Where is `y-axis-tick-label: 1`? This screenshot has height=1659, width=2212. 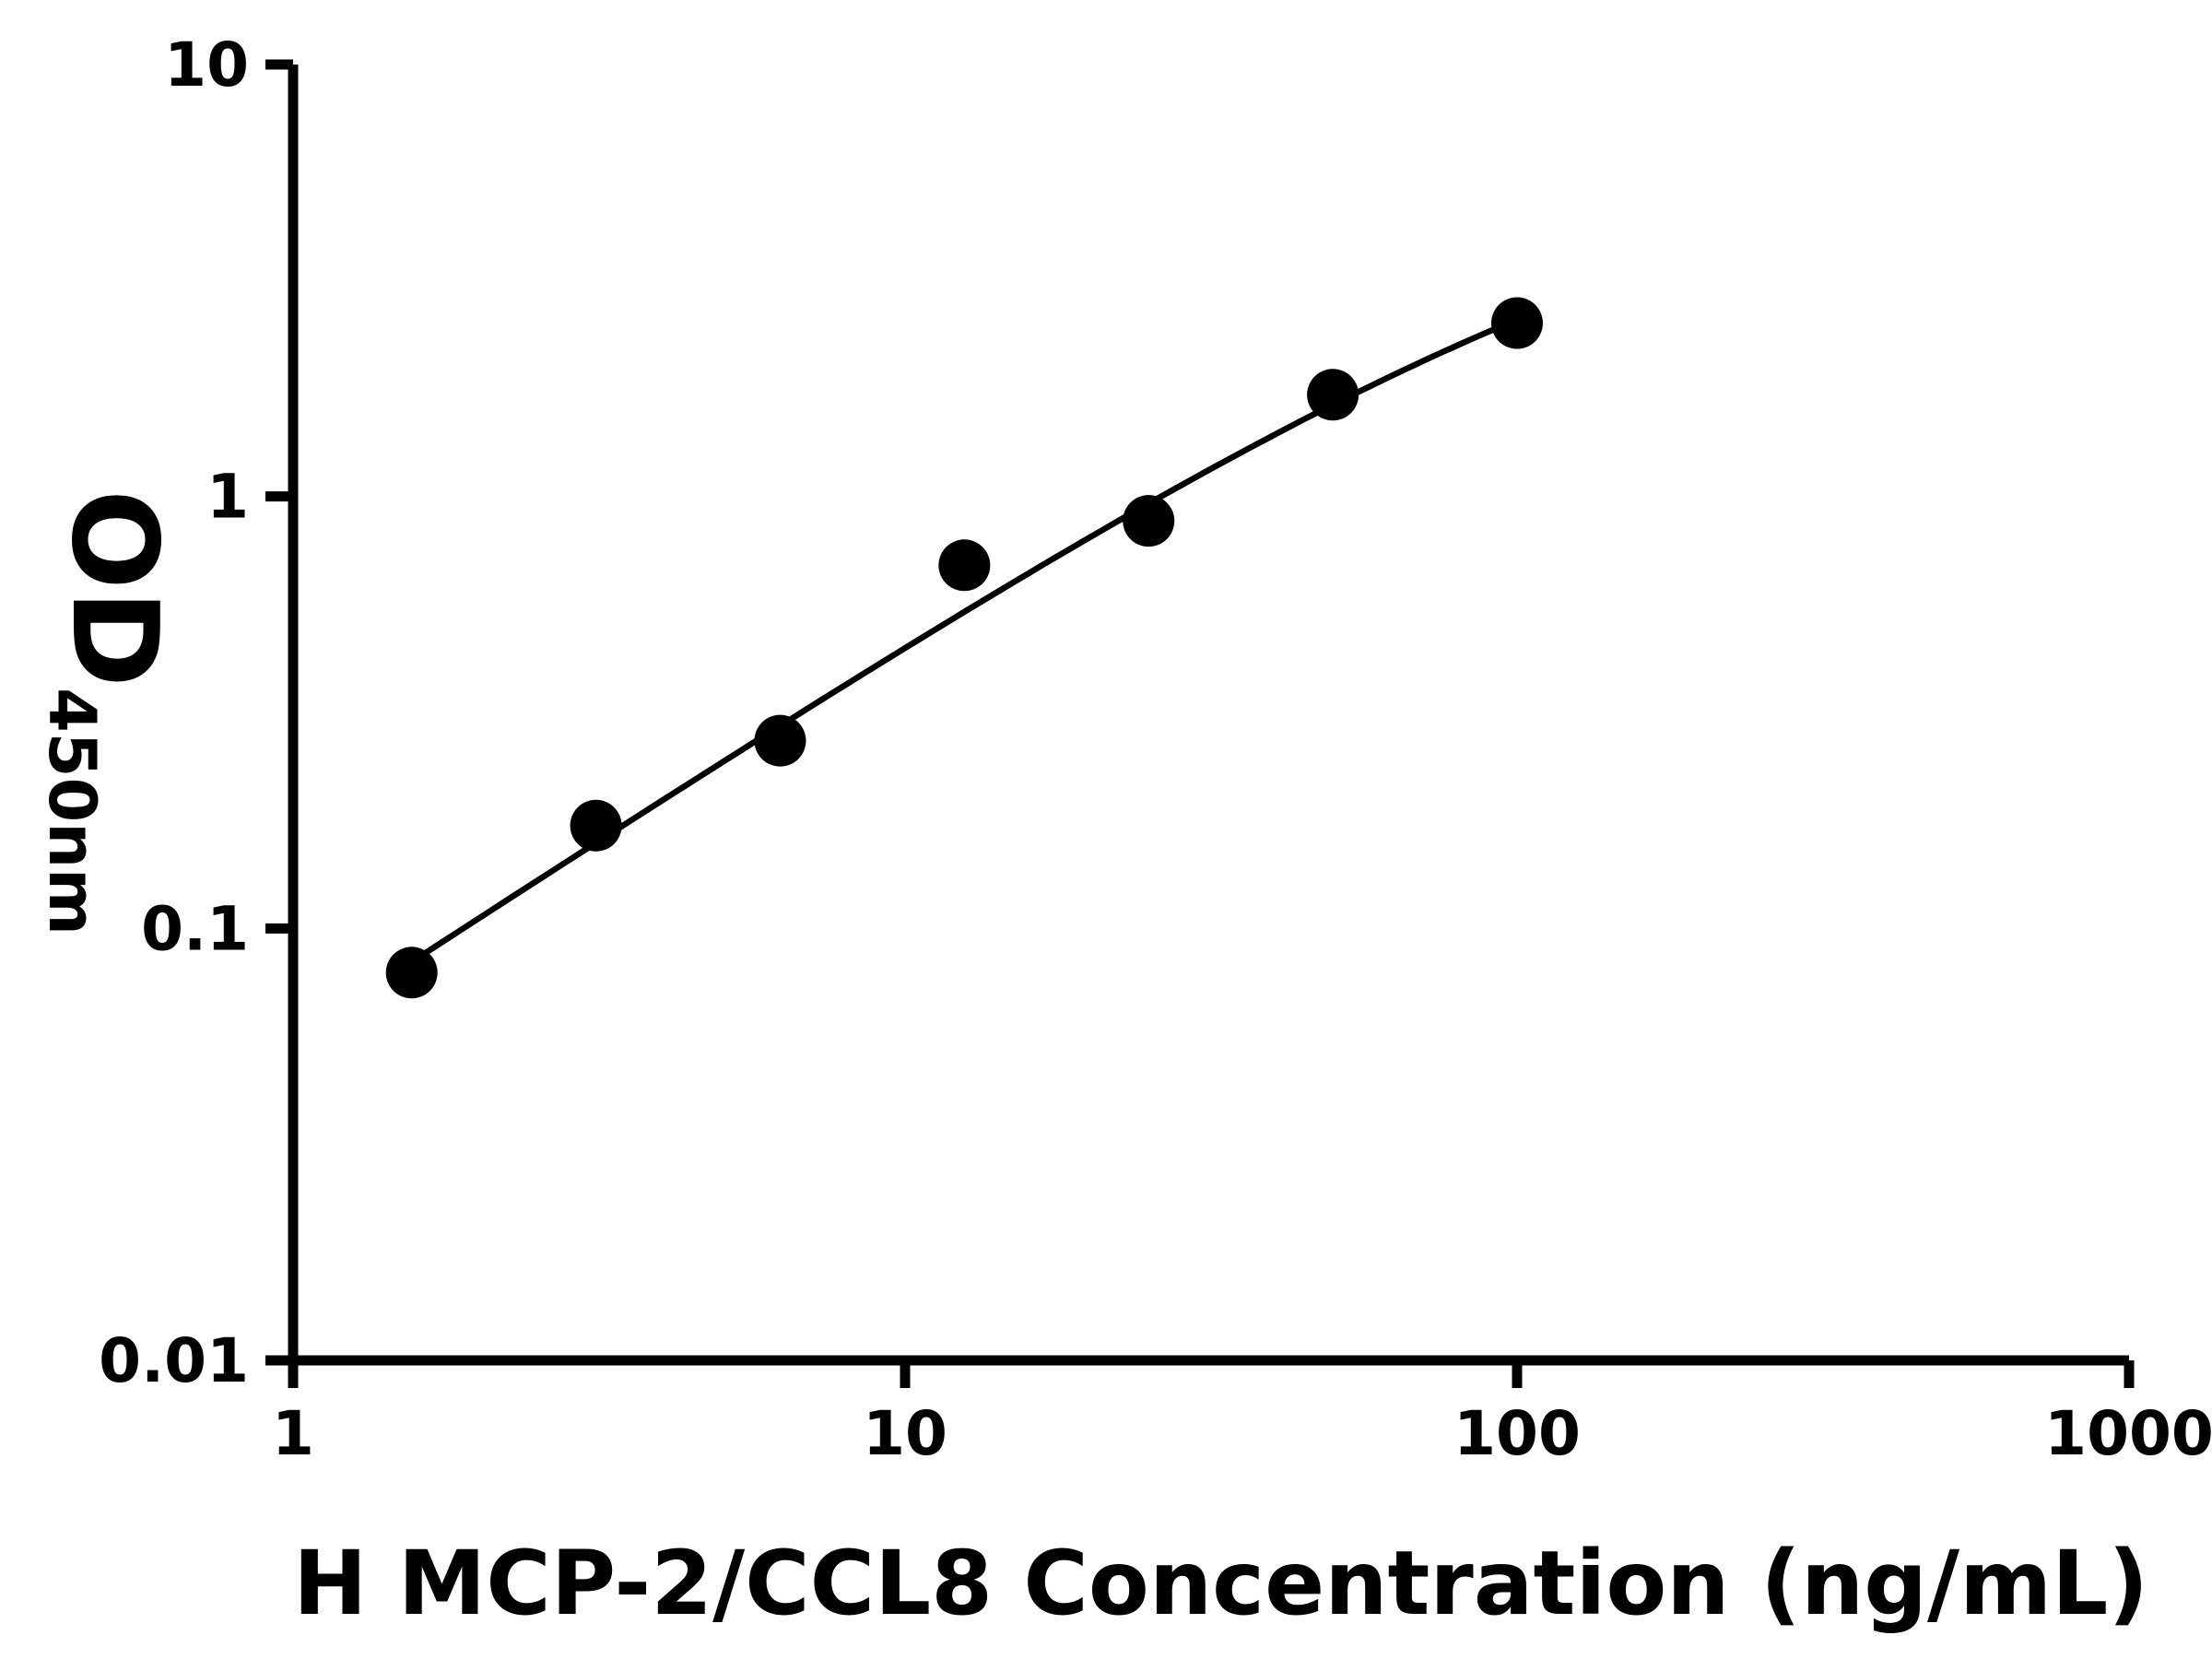 y-axis-tick-label: 1 is located at coordinates (227, 497).